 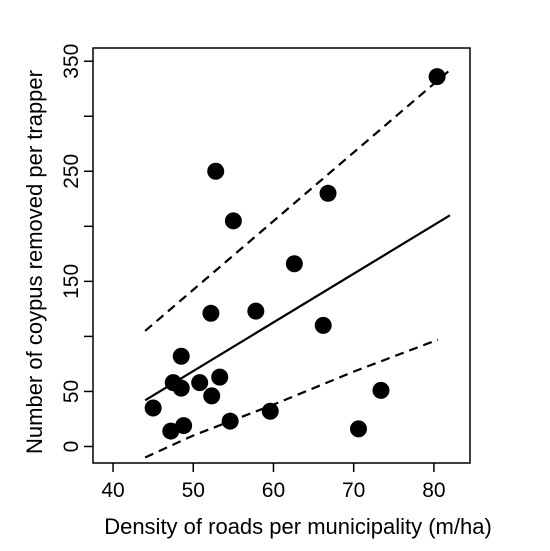 What do you see at coordinates (112, 490) in the screenshot?
I see `x-tick-label: 40` at bounding box center [112, 490].